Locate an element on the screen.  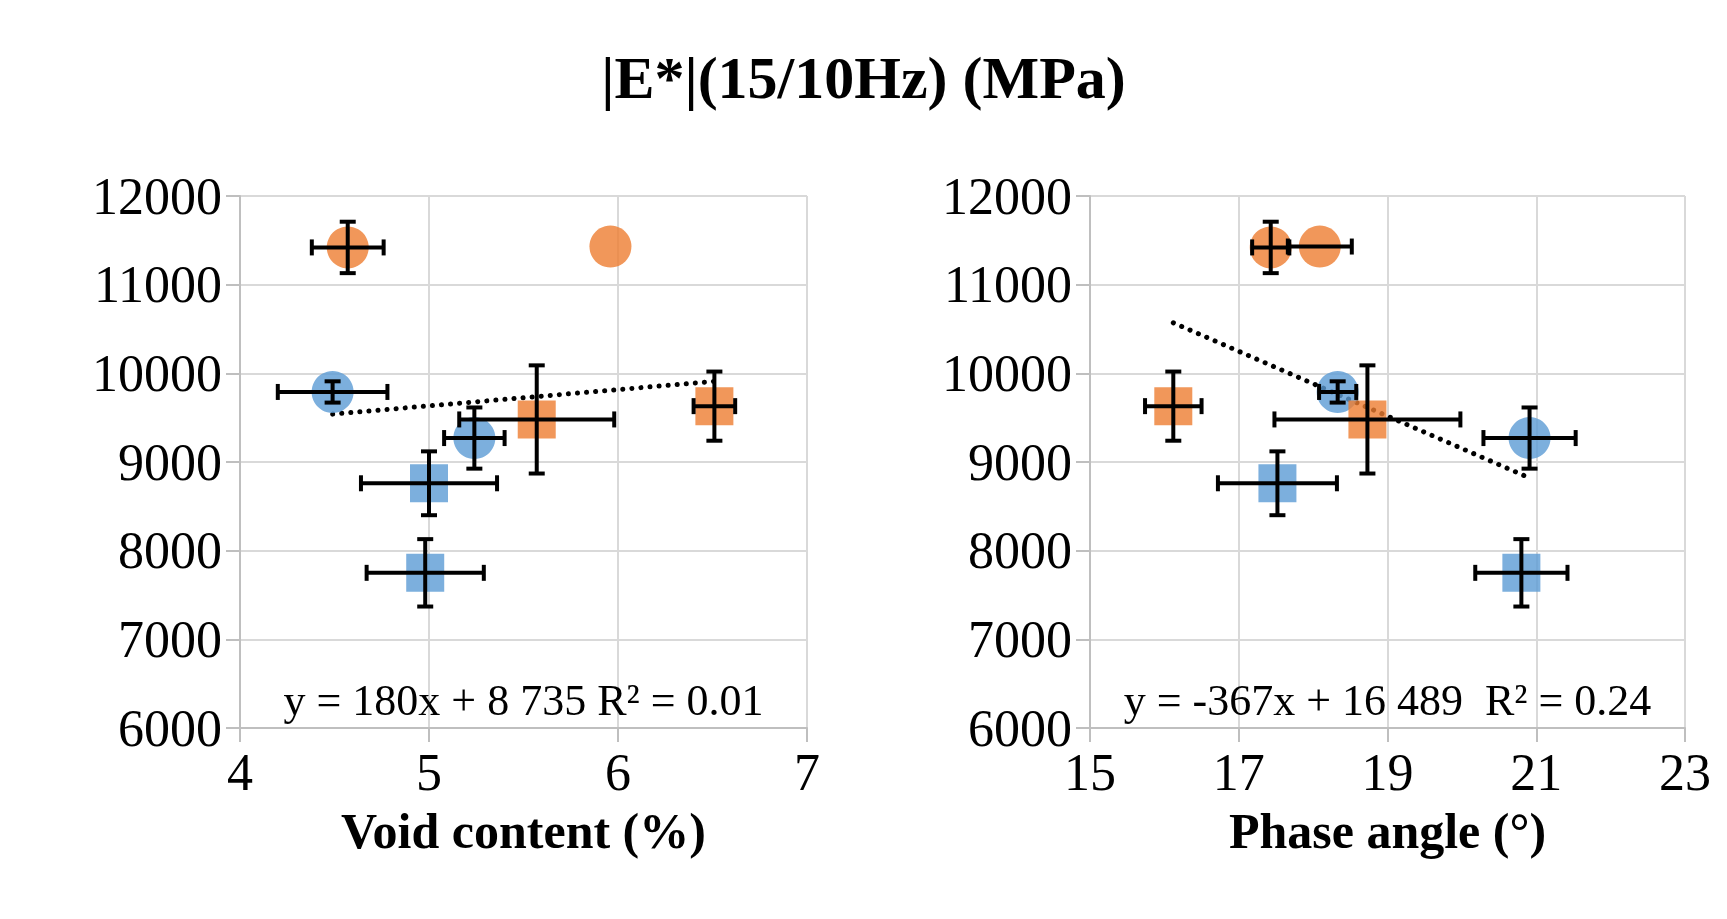
annotation: y = 180x + 8 735 R² = 0.01 is located at coordinates (523, 700).